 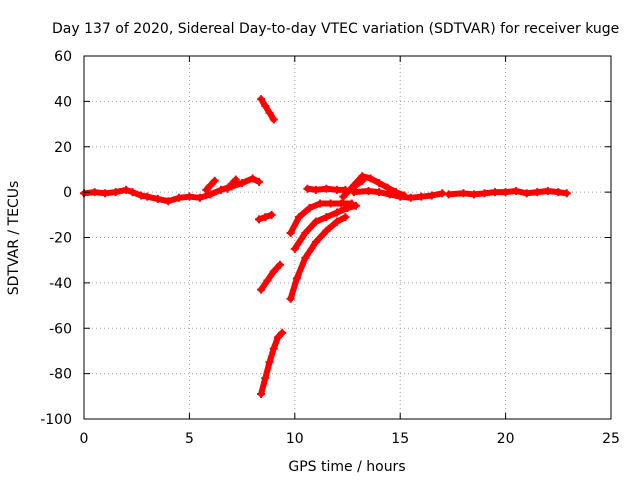 I want to click on y-tick-label: 40, so click(x=63, y=102).